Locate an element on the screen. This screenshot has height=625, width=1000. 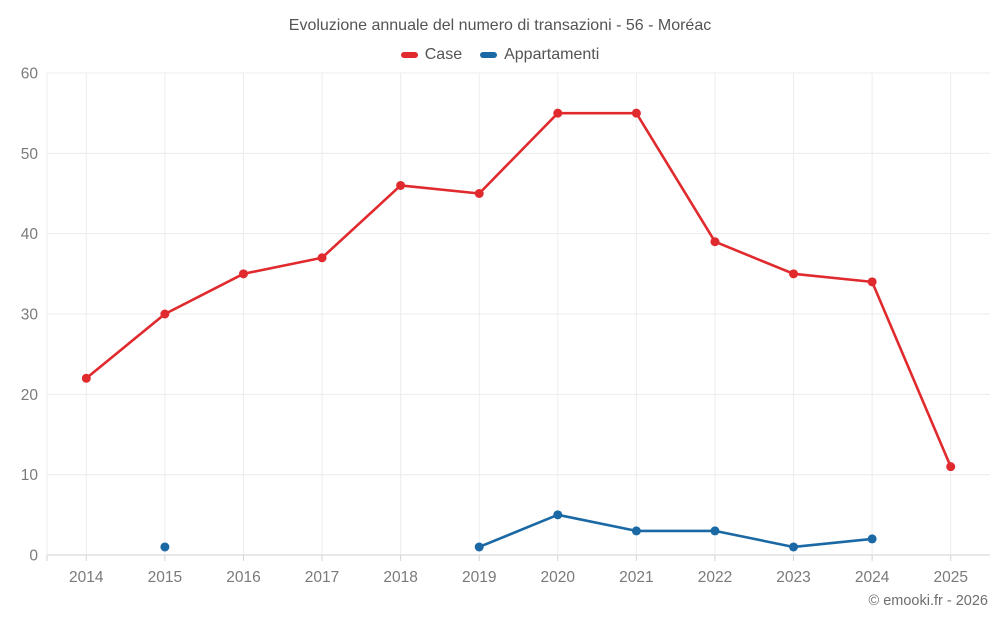
y-axis-tick-label: 0 is located at coordinates (33, 556).